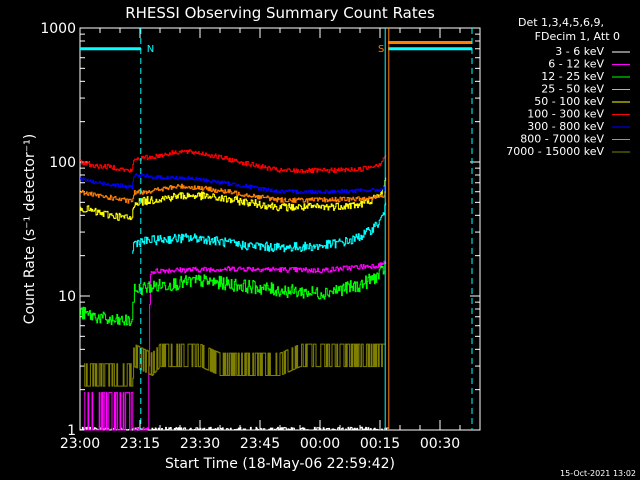 The image size is (640, 480). I want to click on x-tick-label: 23:15, so click(140, 444).